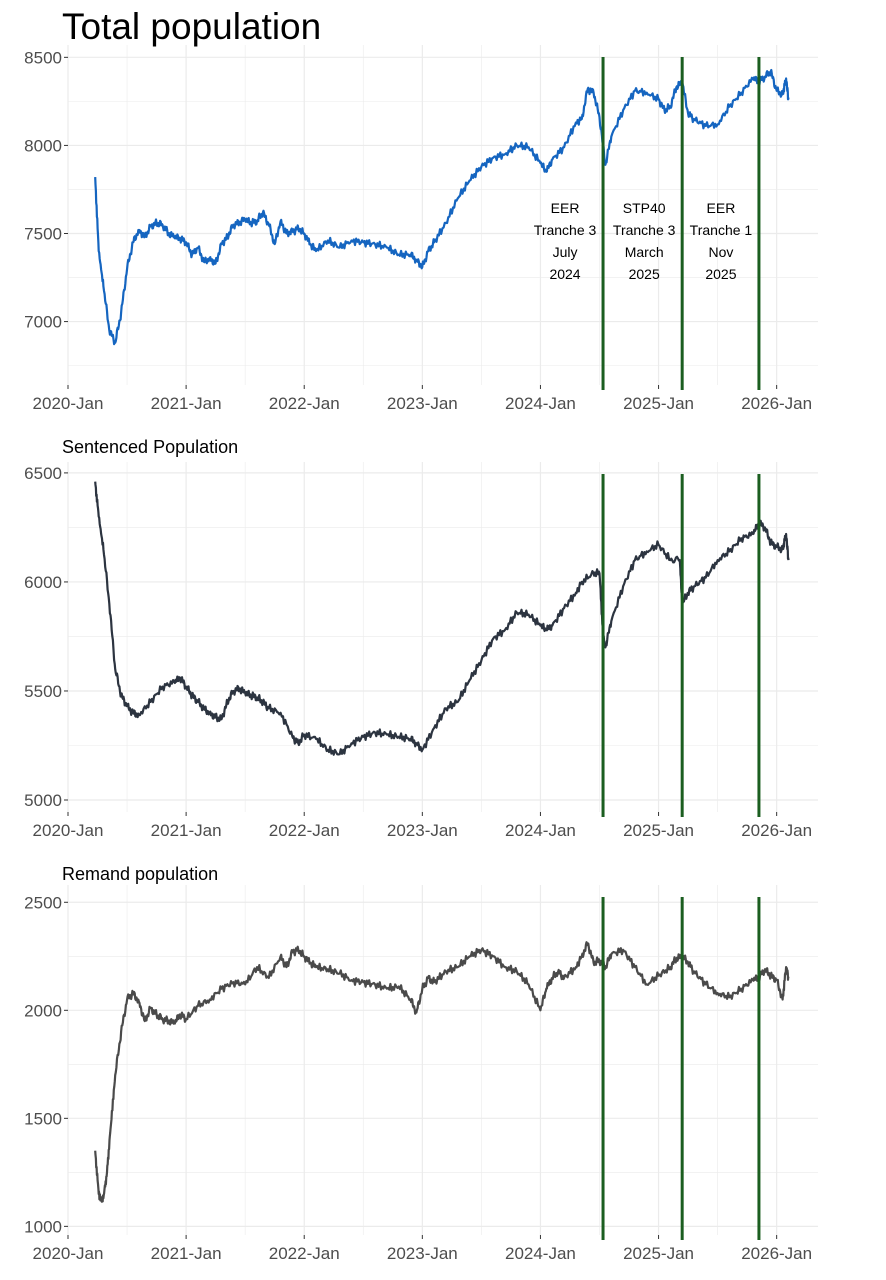 This screenshot has height=1280, width=886. Describe the element at coordinates (43, 322) in the screenshot. I see `y-tick-label: 7000` at that location.